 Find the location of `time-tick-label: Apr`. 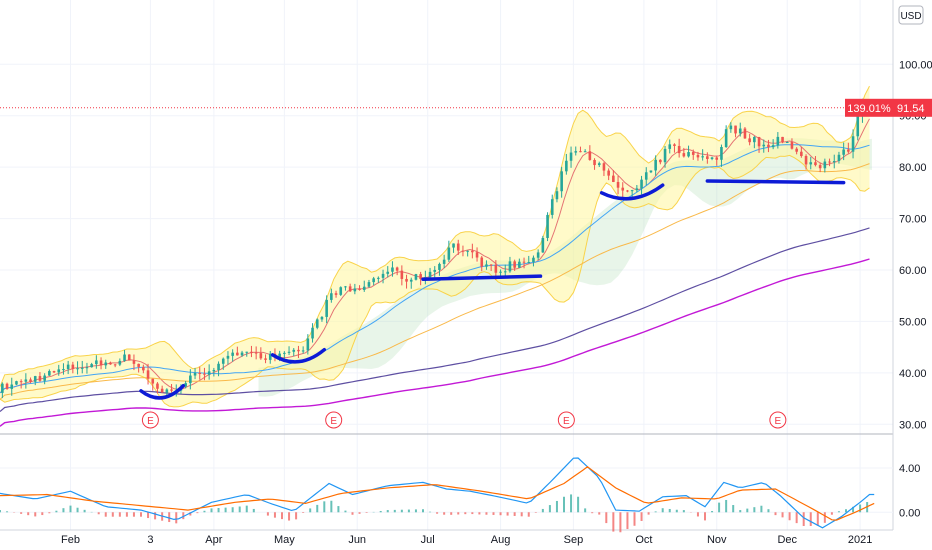

time-tick-label: Apr is located at coordinates (213, 540).